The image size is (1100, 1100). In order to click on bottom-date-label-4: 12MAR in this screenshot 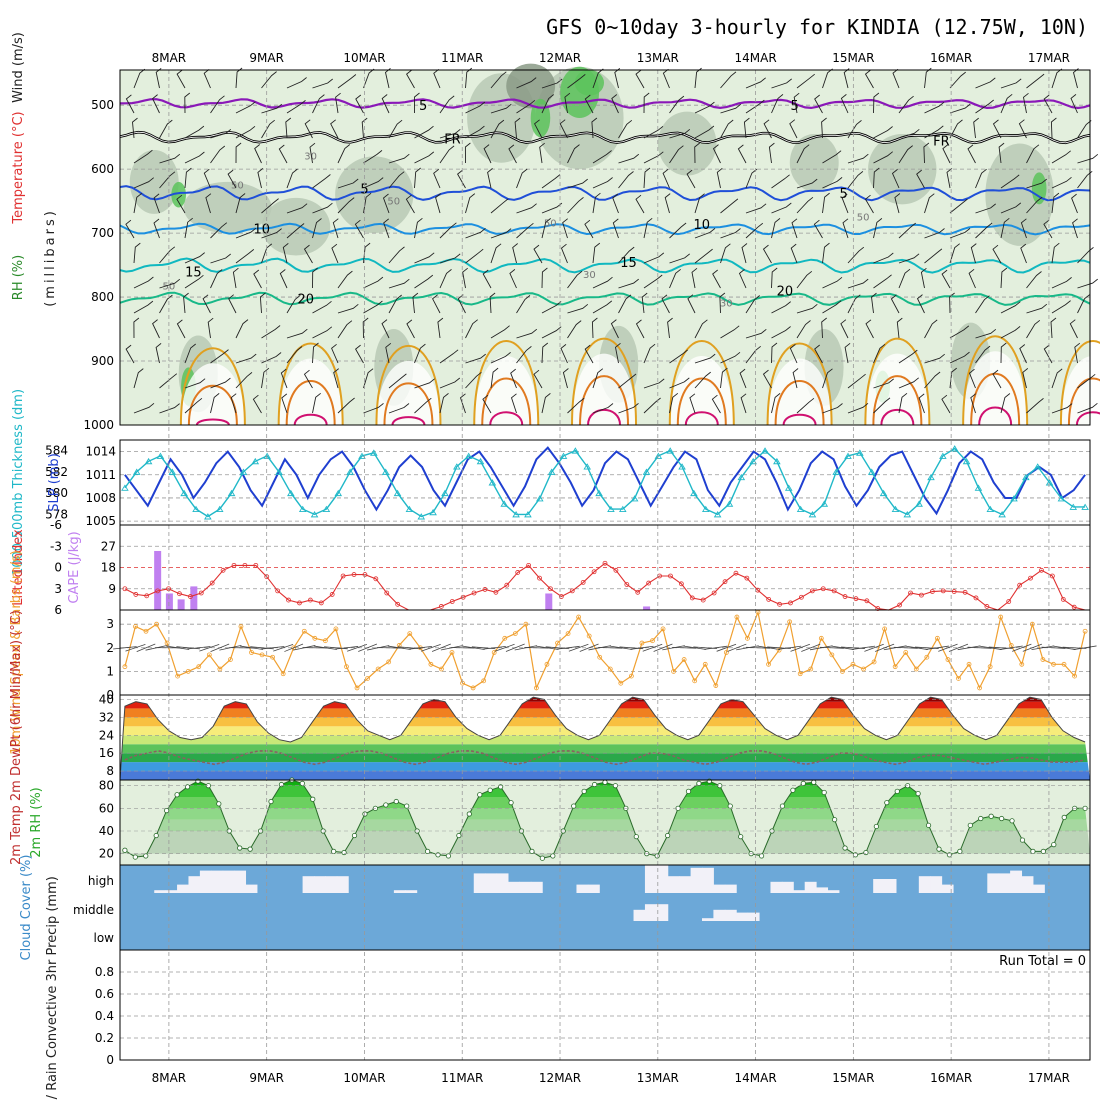, I will do `click(560, 1078)`.